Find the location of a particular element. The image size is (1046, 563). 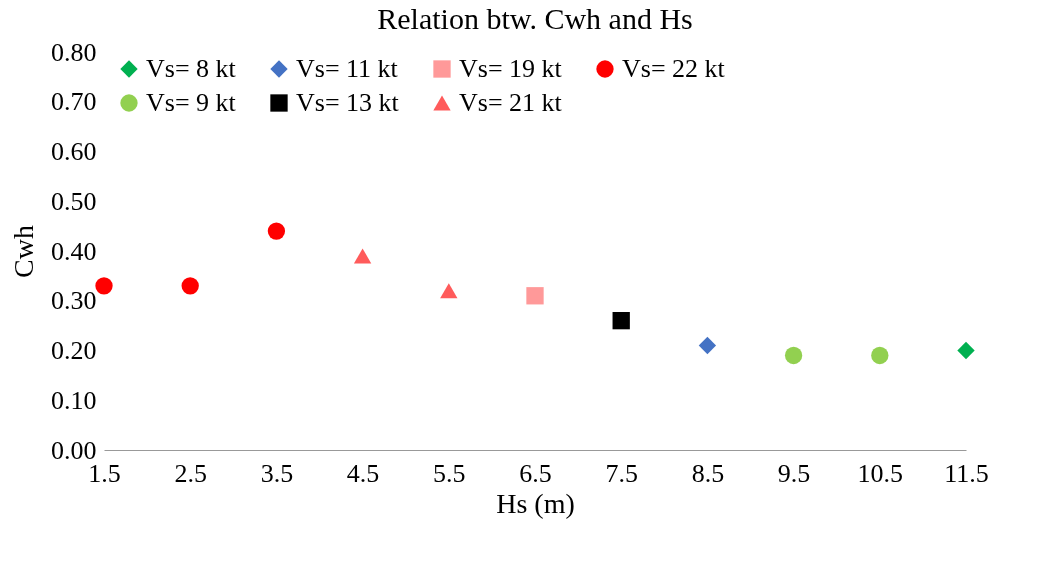

y-tick-label: 0.50 is located at coordinates (74, 201).